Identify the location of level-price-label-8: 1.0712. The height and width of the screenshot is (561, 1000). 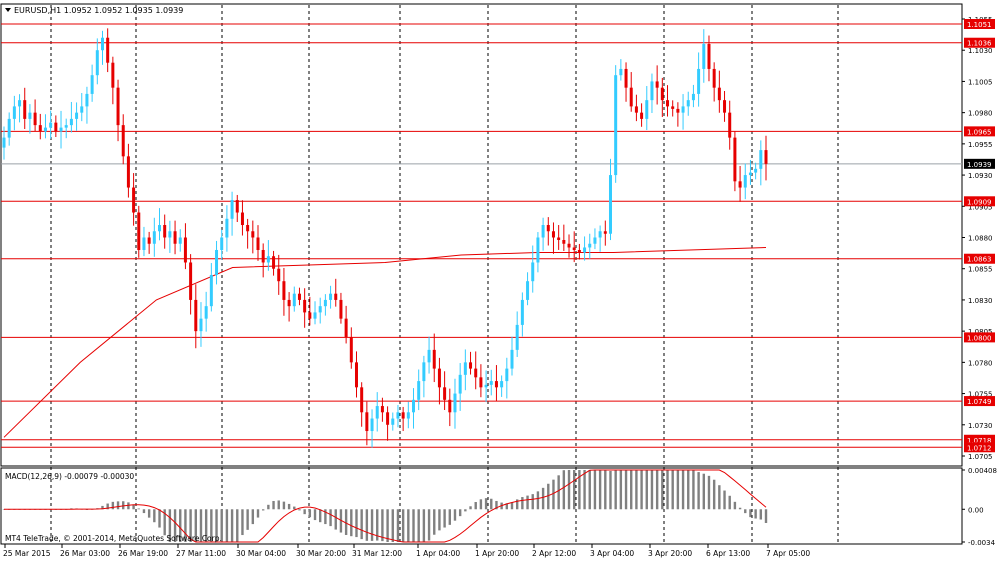
(979, 448).